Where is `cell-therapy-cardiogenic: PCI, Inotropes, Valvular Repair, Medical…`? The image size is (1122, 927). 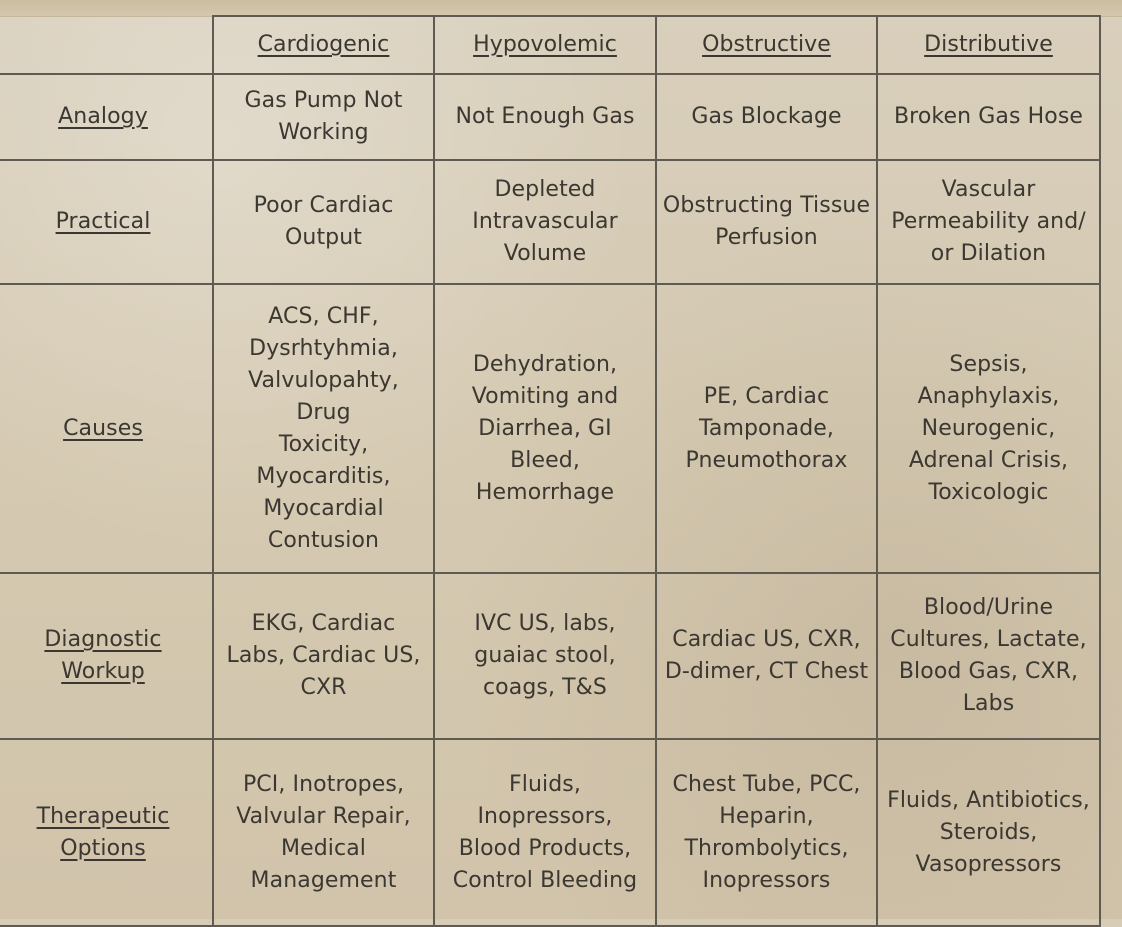 cell-therapy-cardiogenic: PCI, Inotropes, Valvular Repair, Medical… is located at coordinates (323, 832).